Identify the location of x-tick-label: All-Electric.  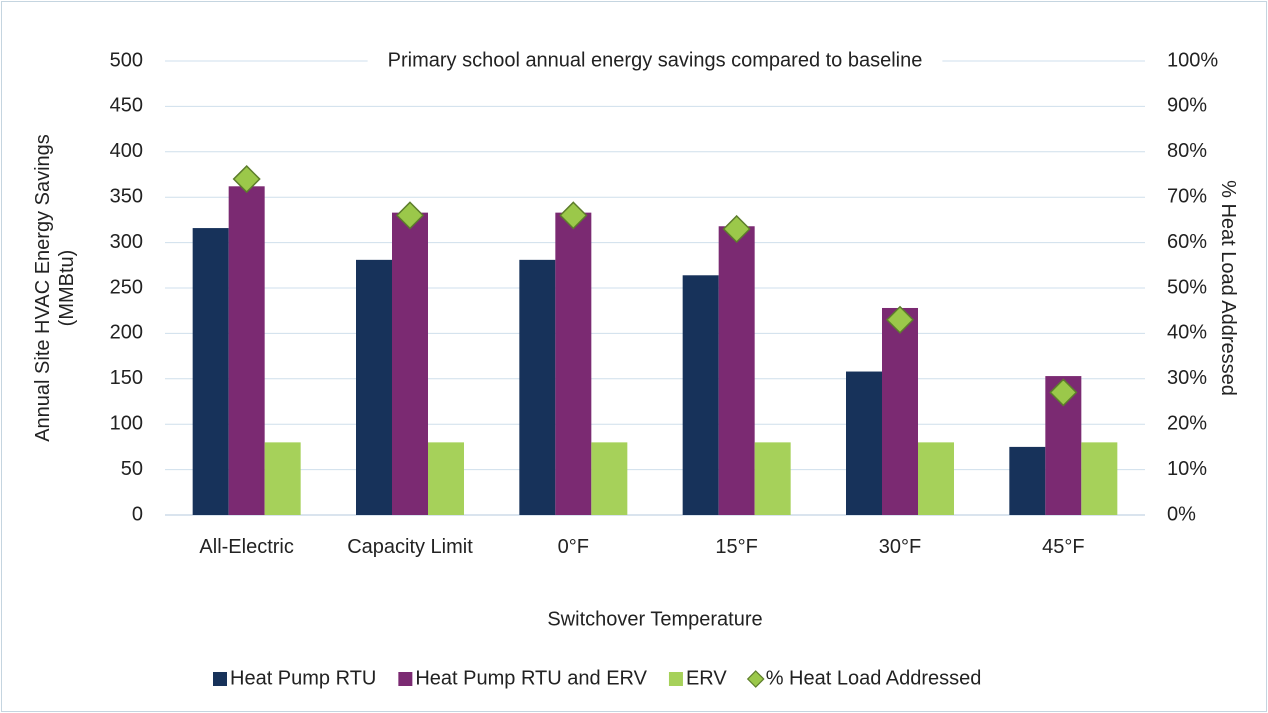
(246, 547).